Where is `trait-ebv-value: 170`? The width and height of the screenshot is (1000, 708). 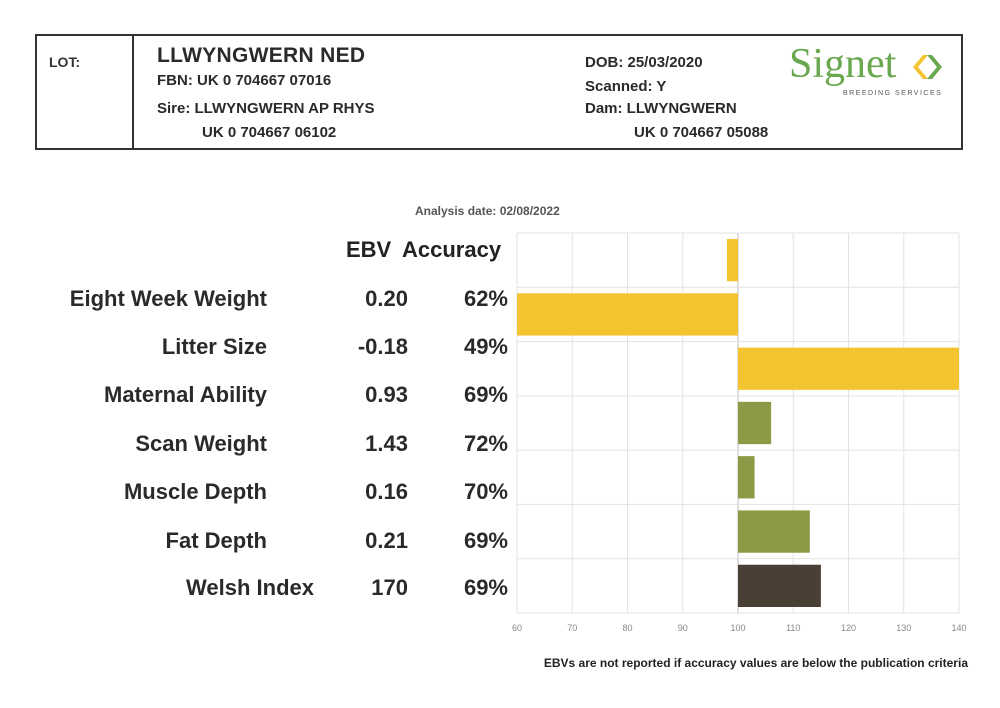 trait-ebv-value: 170 is located at coordinates (389, 587).